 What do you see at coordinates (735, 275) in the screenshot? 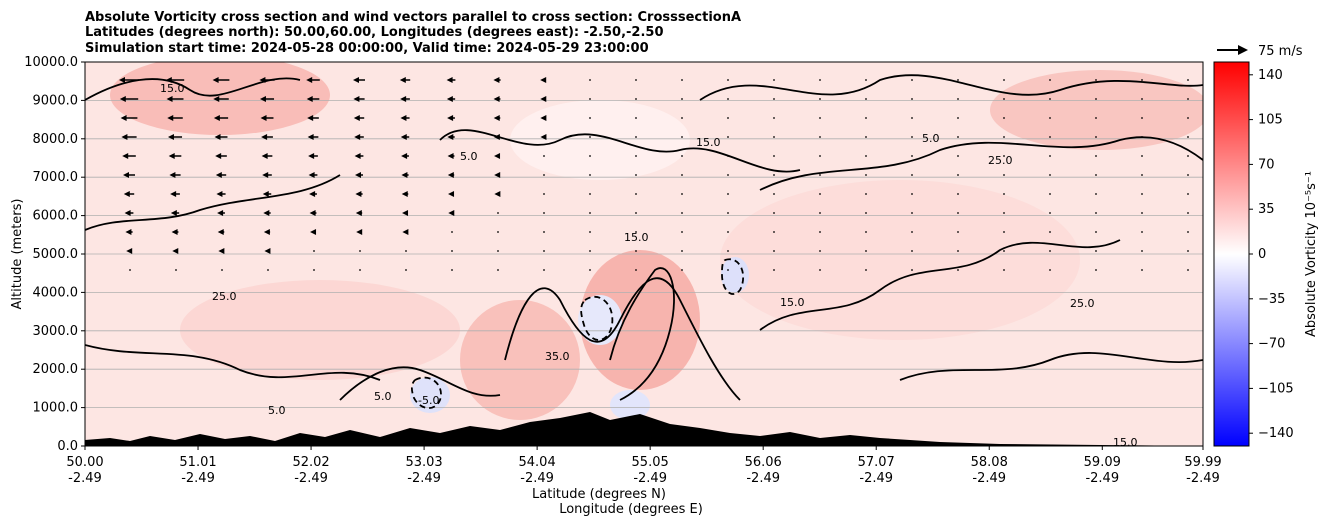
I see `vorticity-blob-negative` at bounding box center [735, 275].